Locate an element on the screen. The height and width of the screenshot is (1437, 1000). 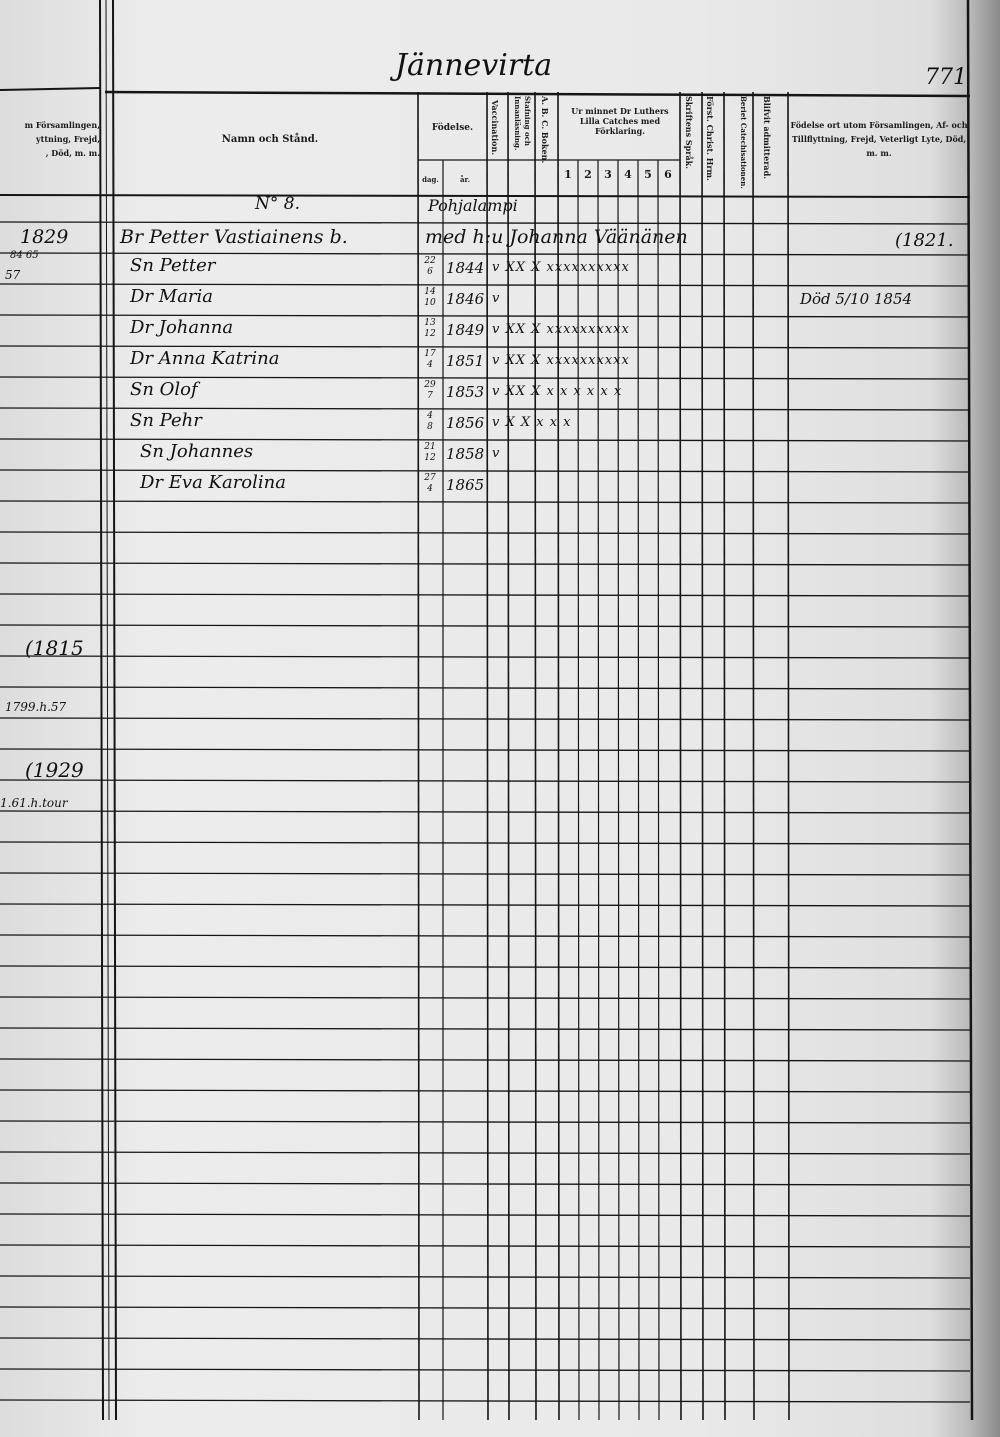
birth-day: 14 is located at coordinates (430, 292).